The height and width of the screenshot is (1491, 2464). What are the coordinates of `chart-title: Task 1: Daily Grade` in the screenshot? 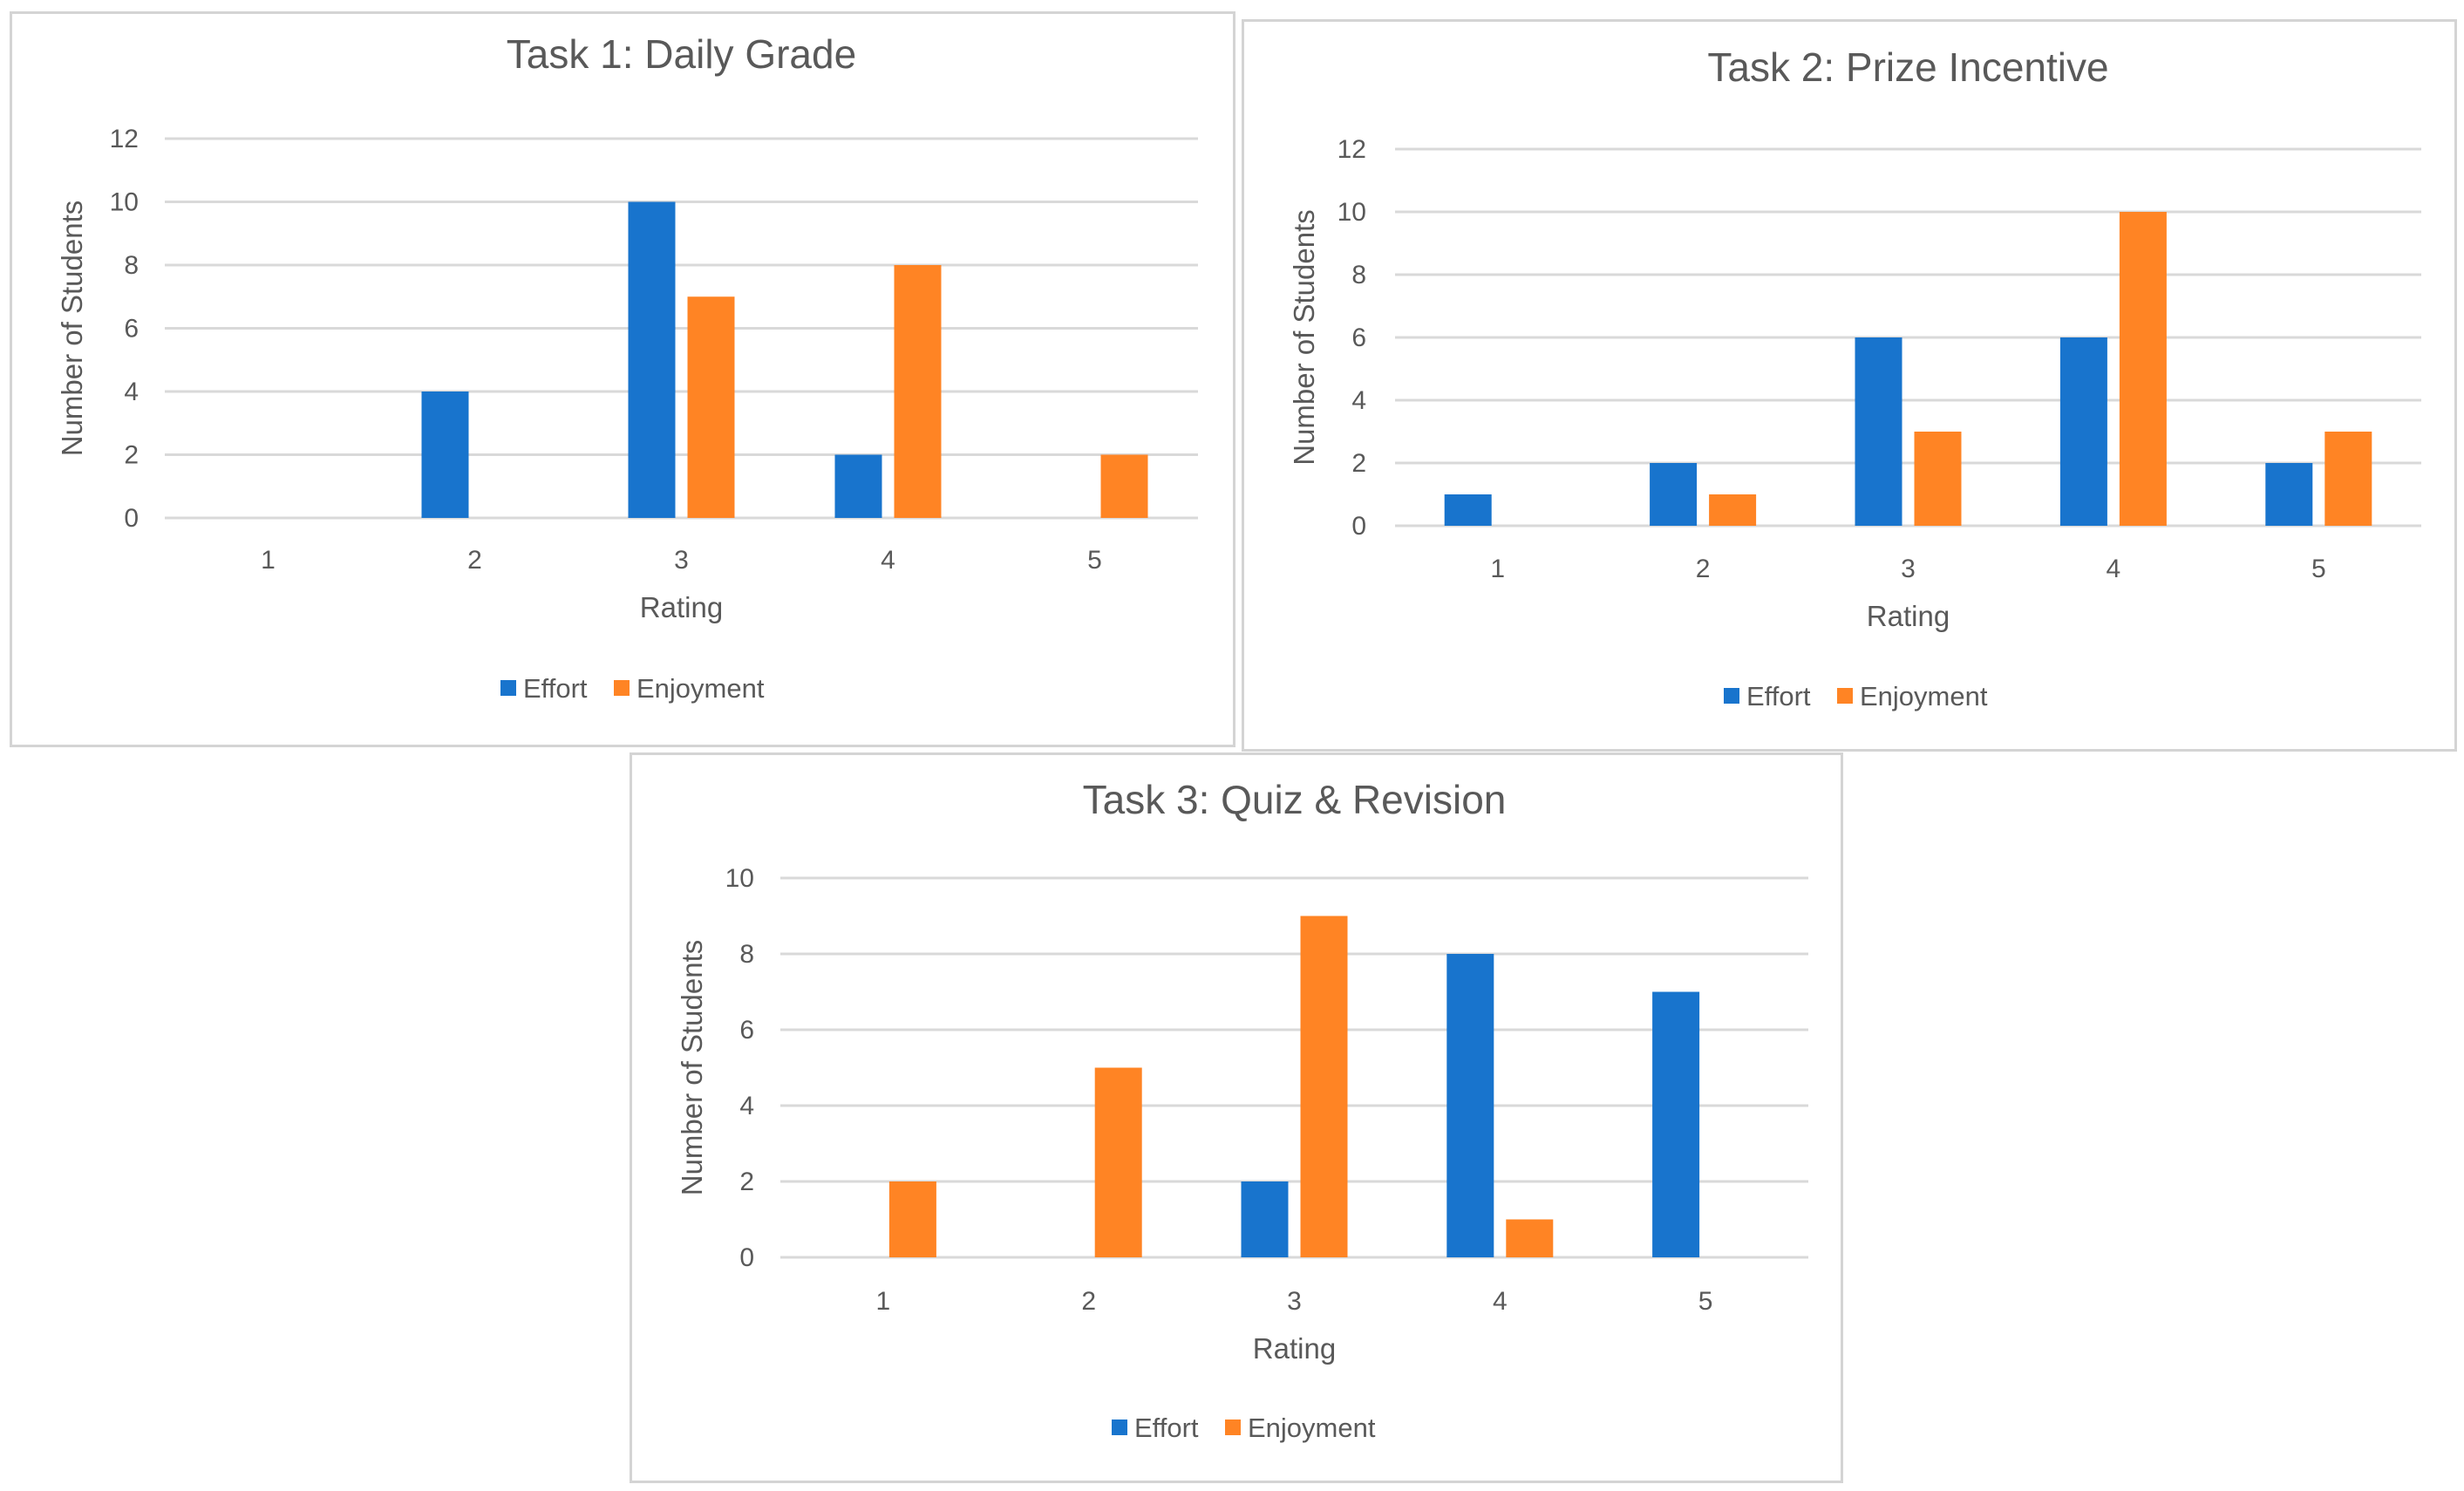 It's located at (681, 54).